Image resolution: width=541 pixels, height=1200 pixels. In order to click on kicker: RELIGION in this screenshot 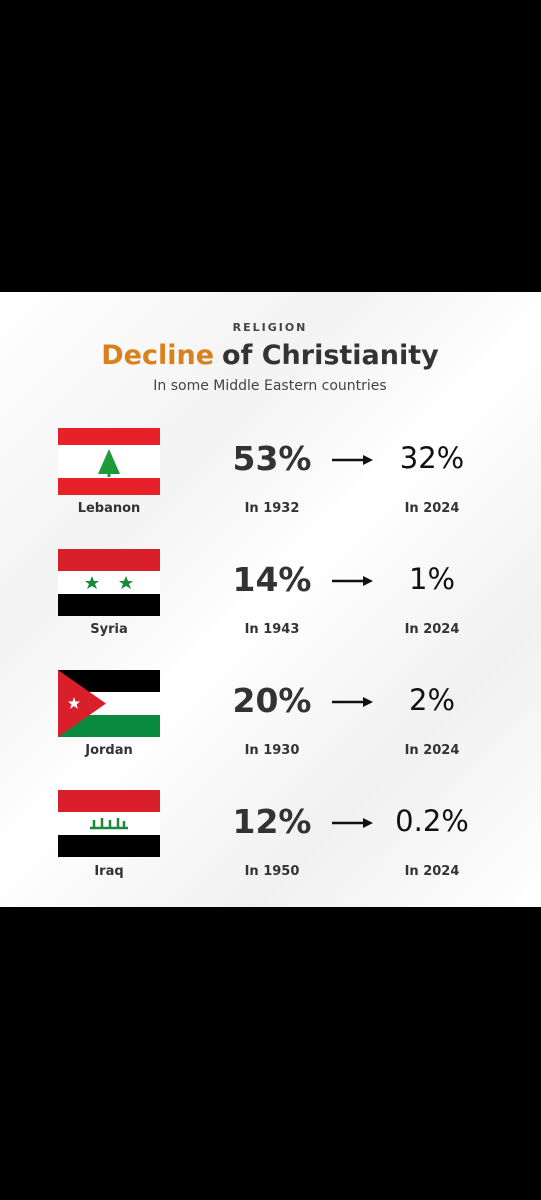, I will do `click(270, 327)`.